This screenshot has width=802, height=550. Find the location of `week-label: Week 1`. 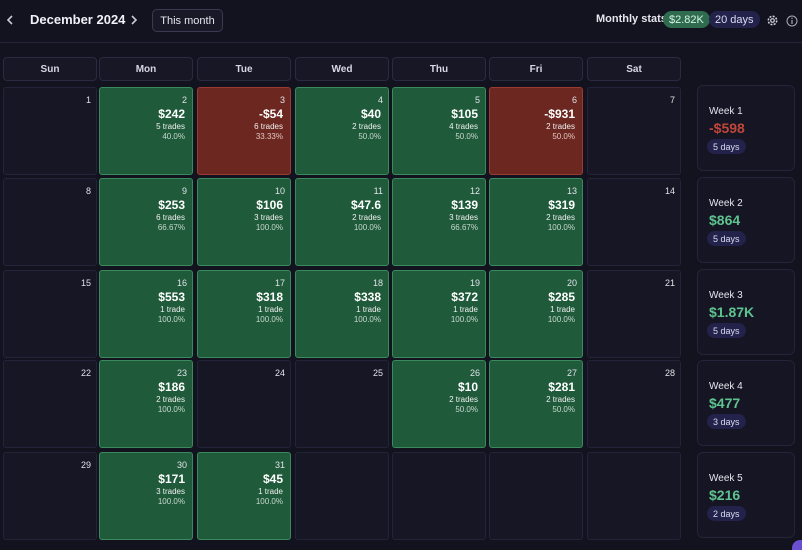

week-label: Week 1 is located at coordinates (726, 111).